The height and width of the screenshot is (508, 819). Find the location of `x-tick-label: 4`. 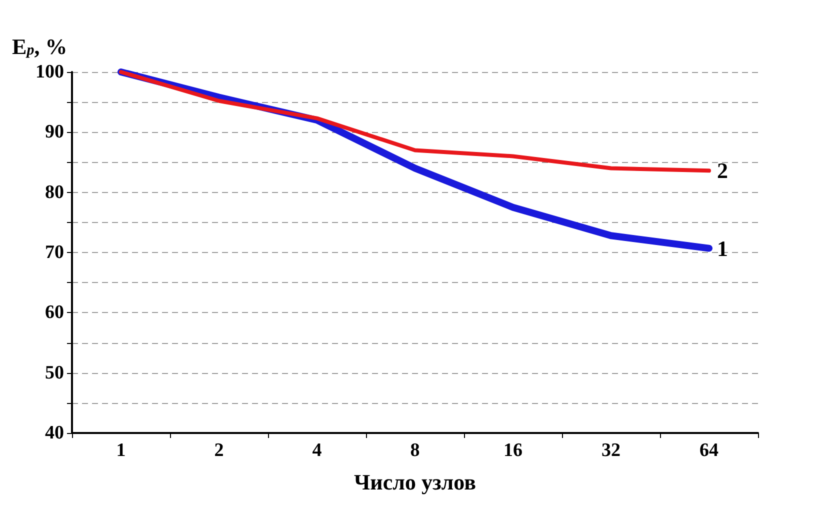

x-tick-label: 4 is located at coordinates (317, 450).